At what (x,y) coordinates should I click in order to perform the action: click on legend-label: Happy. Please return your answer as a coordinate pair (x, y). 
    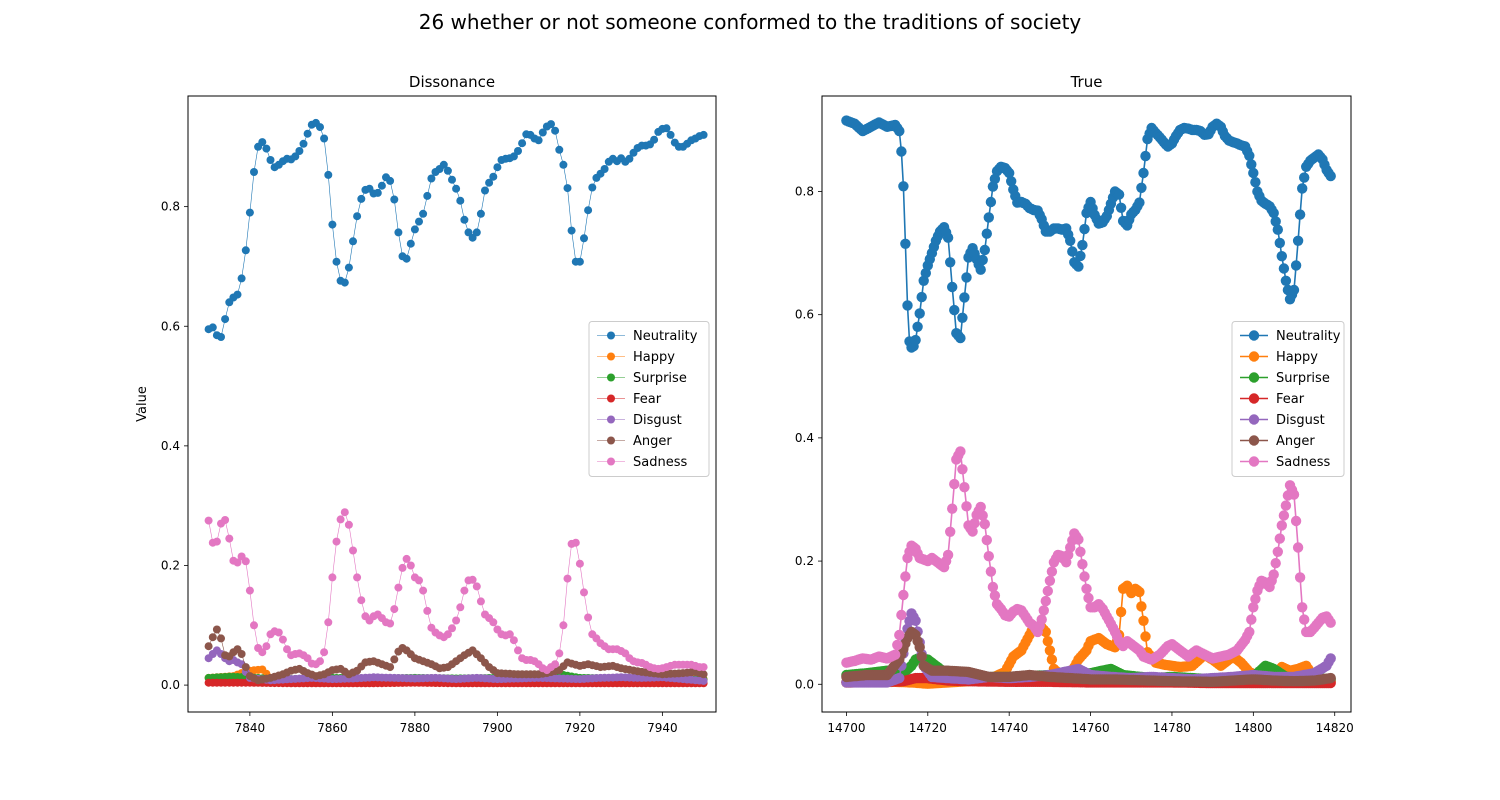
    Looking at the image, I should click on (654, 357).